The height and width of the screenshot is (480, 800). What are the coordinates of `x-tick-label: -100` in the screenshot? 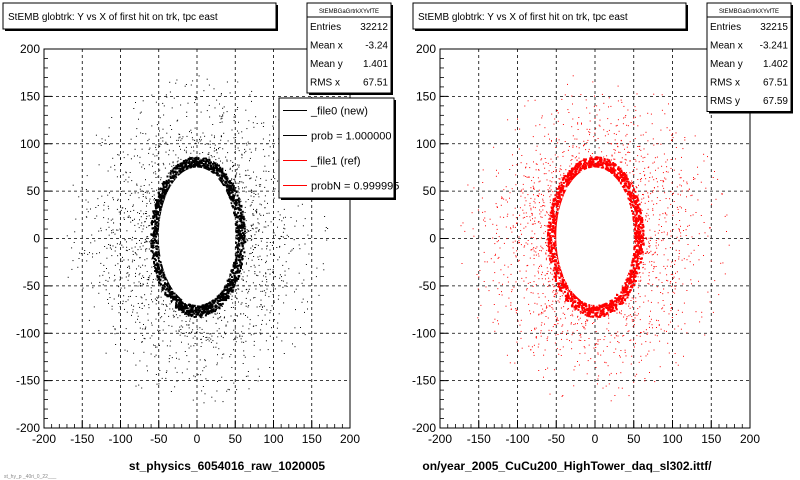 It's located at (120, 439).